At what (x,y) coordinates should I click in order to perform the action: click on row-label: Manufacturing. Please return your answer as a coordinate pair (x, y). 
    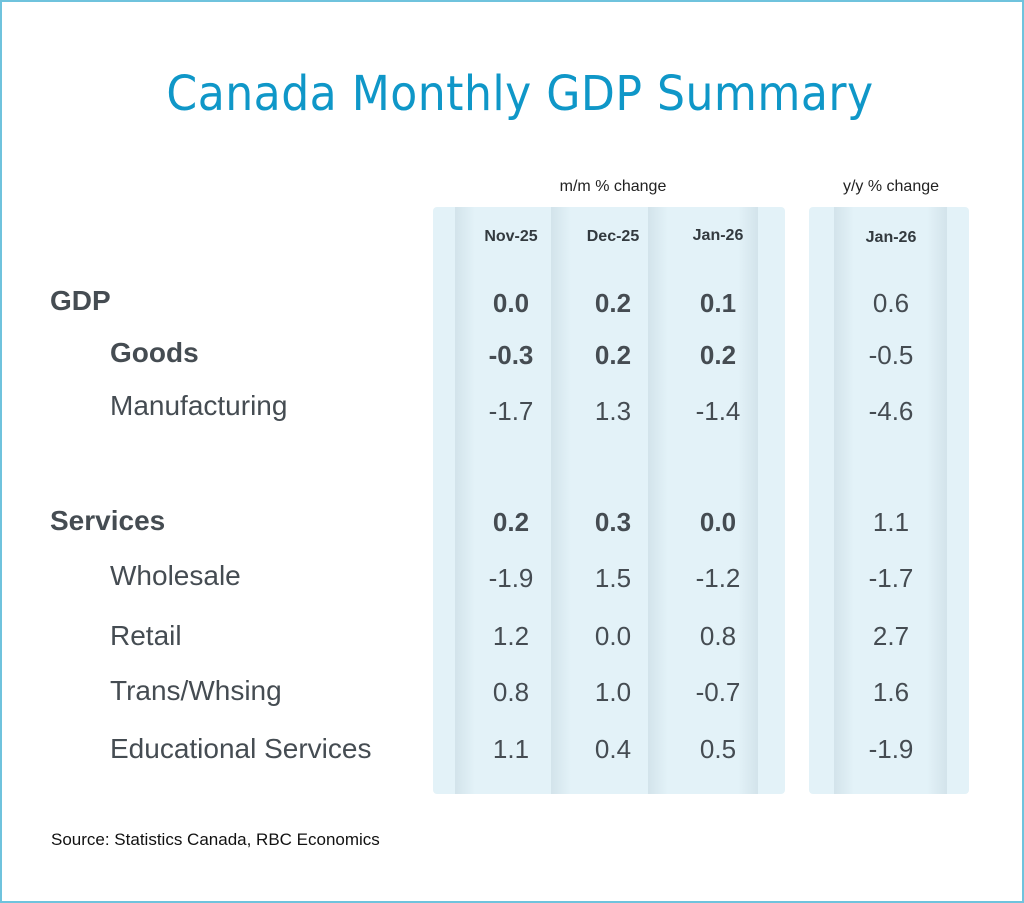
    Looking at the image, I should click on (199, 405).